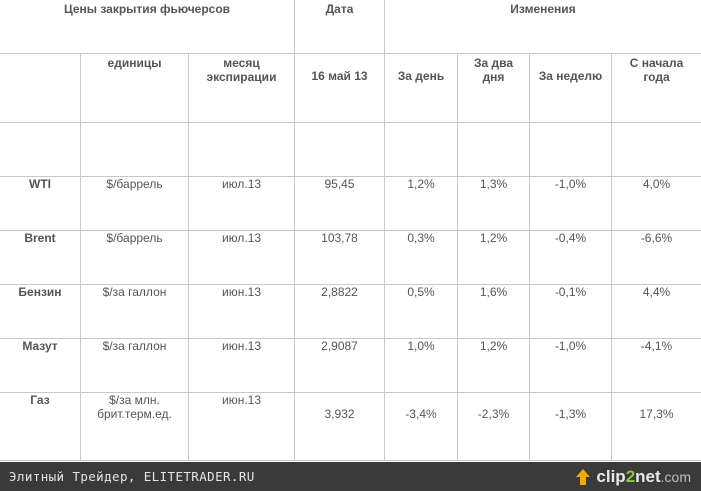 The width and height of the screenshot is (701, 491). What do you see at coordinates (583, 477) in the screenshot?
I see `clip2net-icon` at bounding box center [583, 477].